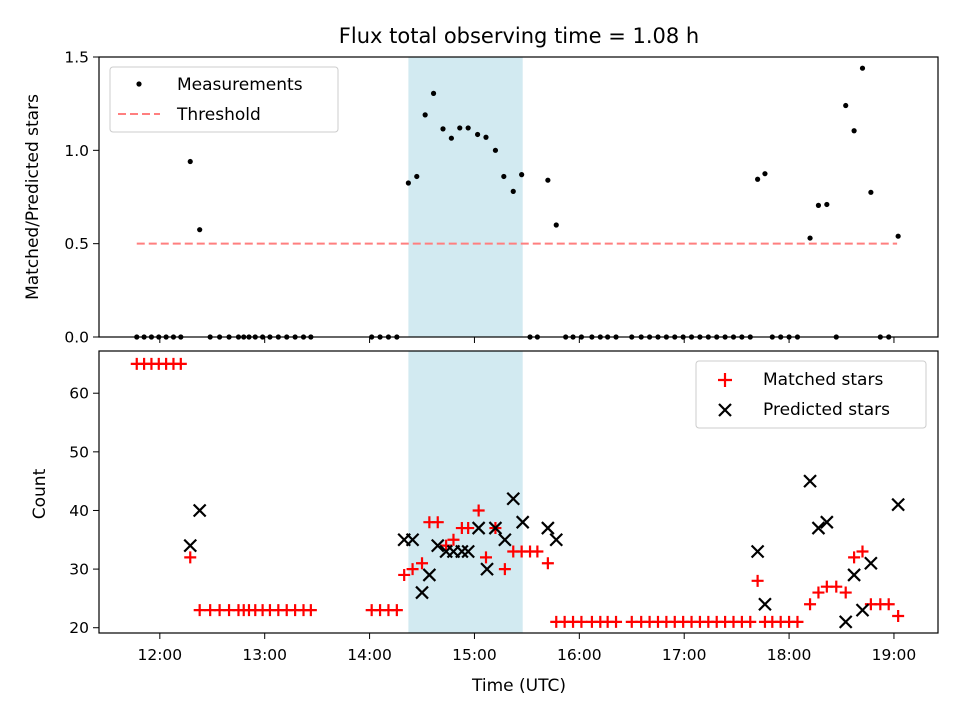  I want to click on legend-predicted-marker, so click(725, 410).